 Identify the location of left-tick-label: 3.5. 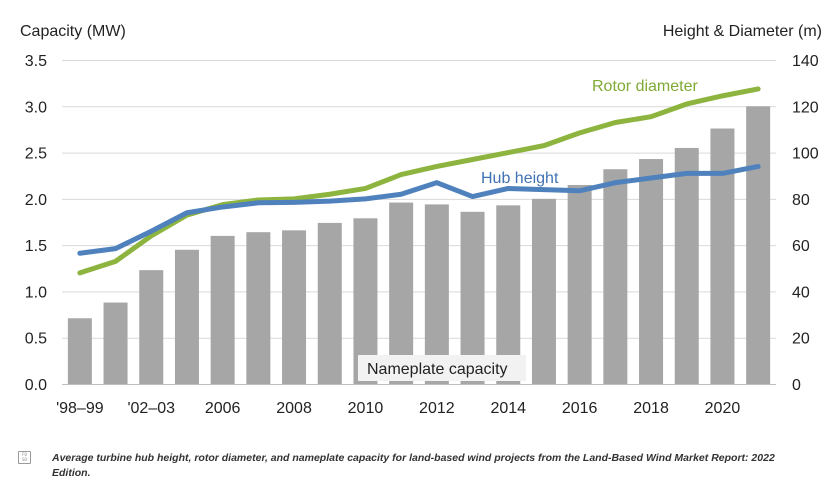
(36, 61).